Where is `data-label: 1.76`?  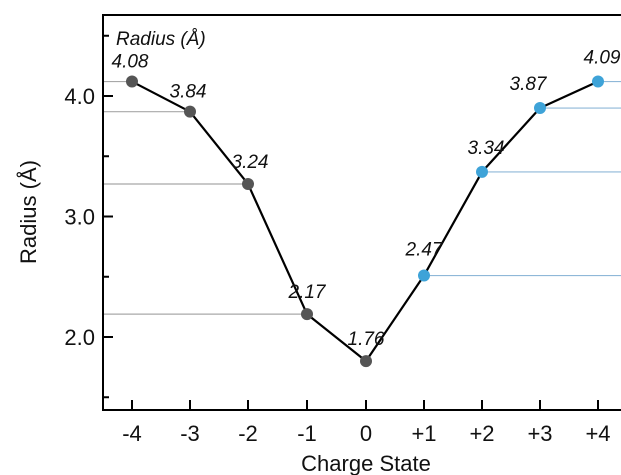 data-label: 1.76 is located at coordinates (366, 339).